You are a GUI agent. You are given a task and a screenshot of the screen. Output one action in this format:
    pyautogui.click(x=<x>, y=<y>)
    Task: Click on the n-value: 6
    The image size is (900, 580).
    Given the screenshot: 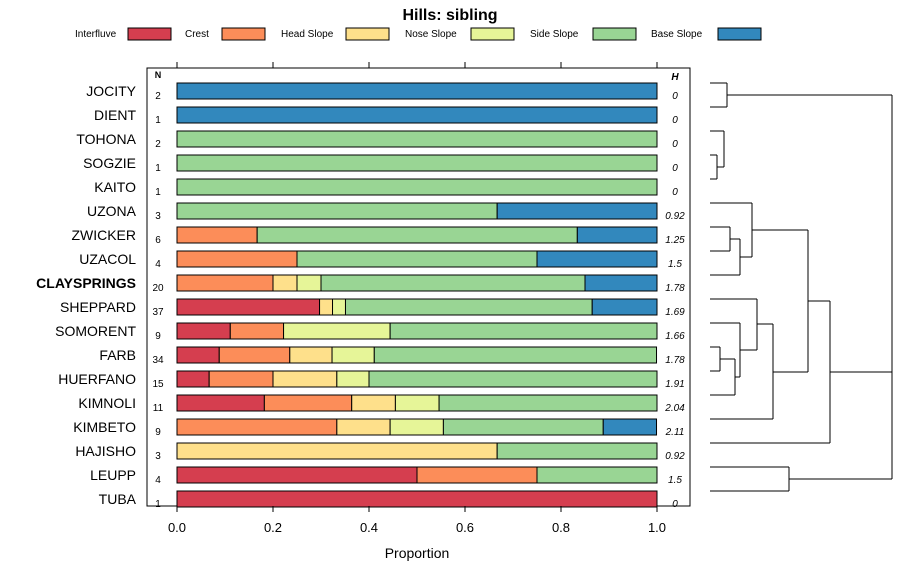 What is the action you would take?
    pyautogui.click(x=158, y=240)
    